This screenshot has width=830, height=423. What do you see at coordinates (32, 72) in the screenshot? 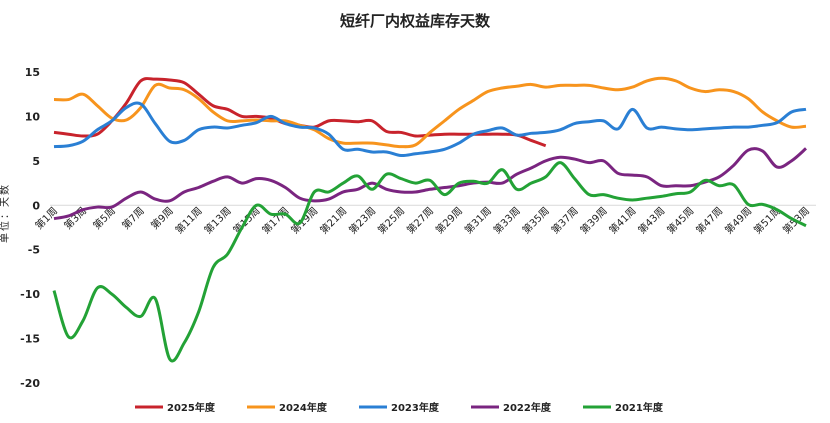
I see `y-tick-label: 15` at bounding box center [32, 72].